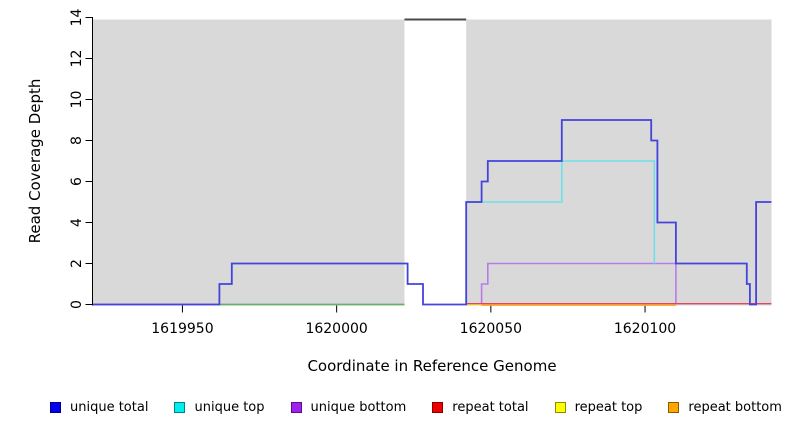  What do you see at coordinates (77, 304) in the screenshot?
I see `y-tick-label: 0` at bounding box center [77, 304].